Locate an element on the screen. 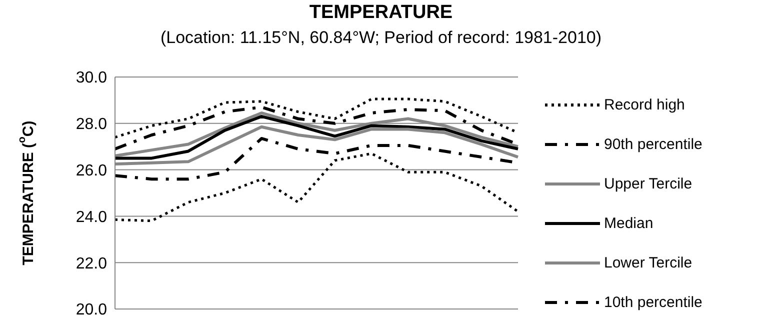 The image size is (762, 321). chart-title: TEMPERATURE is located at coordinates (381, 13).